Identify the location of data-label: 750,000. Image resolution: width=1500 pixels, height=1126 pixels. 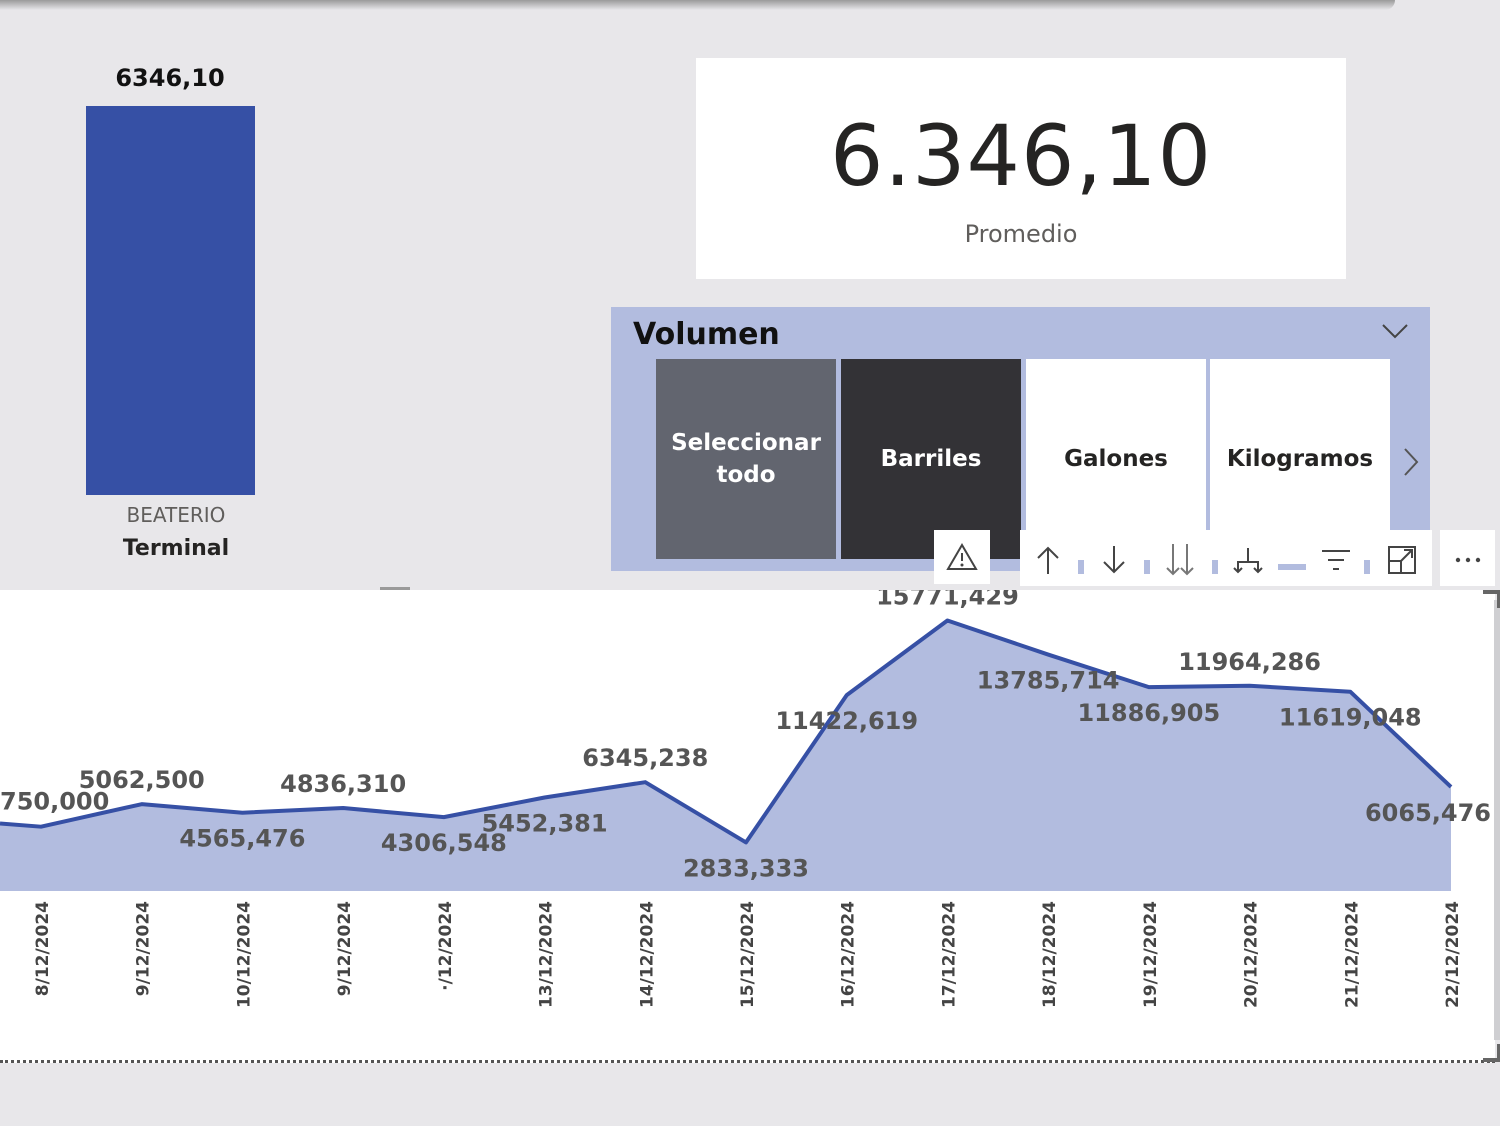
(54, 802).